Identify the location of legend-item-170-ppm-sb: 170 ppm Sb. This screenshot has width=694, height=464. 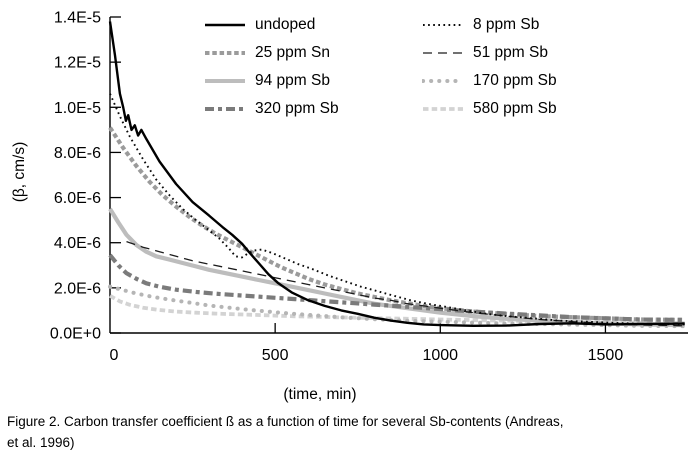
(489, 81).